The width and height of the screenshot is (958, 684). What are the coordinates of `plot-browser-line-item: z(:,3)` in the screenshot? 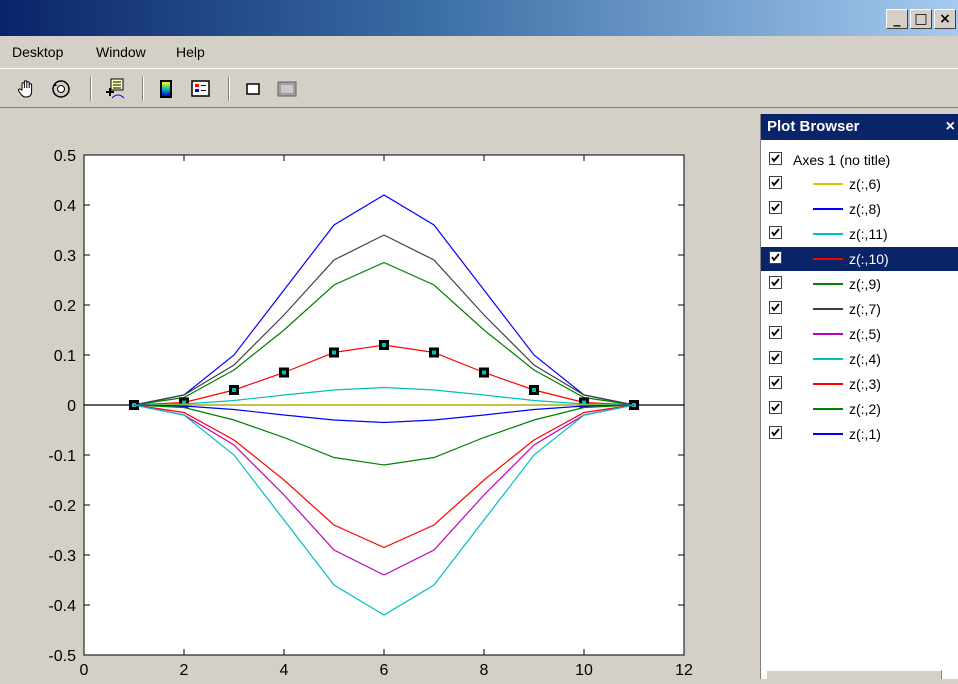 It's located at (859, 384).